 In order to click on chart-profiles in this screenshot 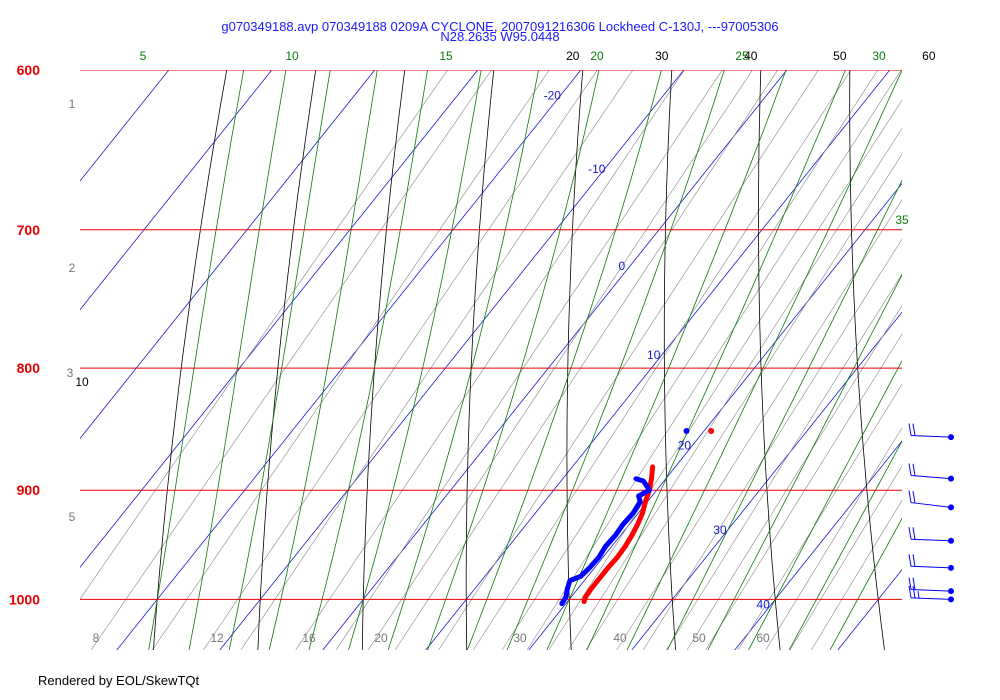, I will do `click(756, 515)`.